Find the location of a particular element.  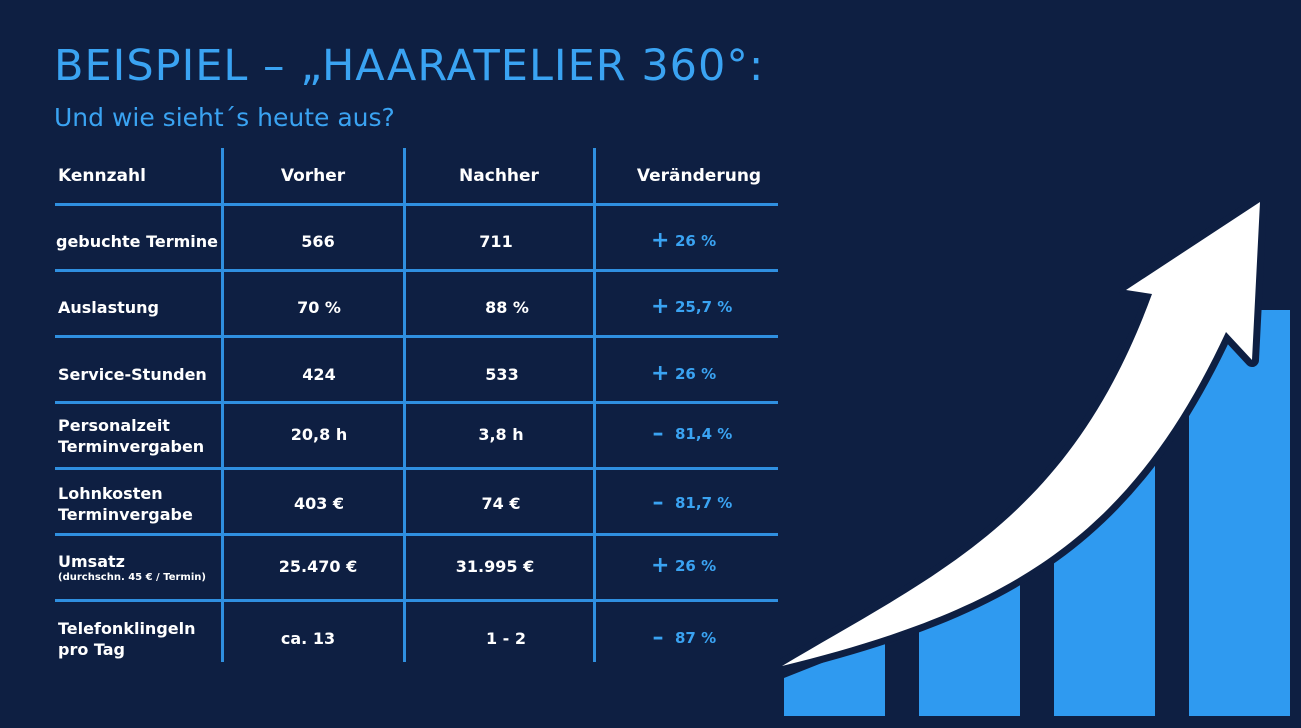

change-value: –81,4 % is located at coordinates (692, 433).